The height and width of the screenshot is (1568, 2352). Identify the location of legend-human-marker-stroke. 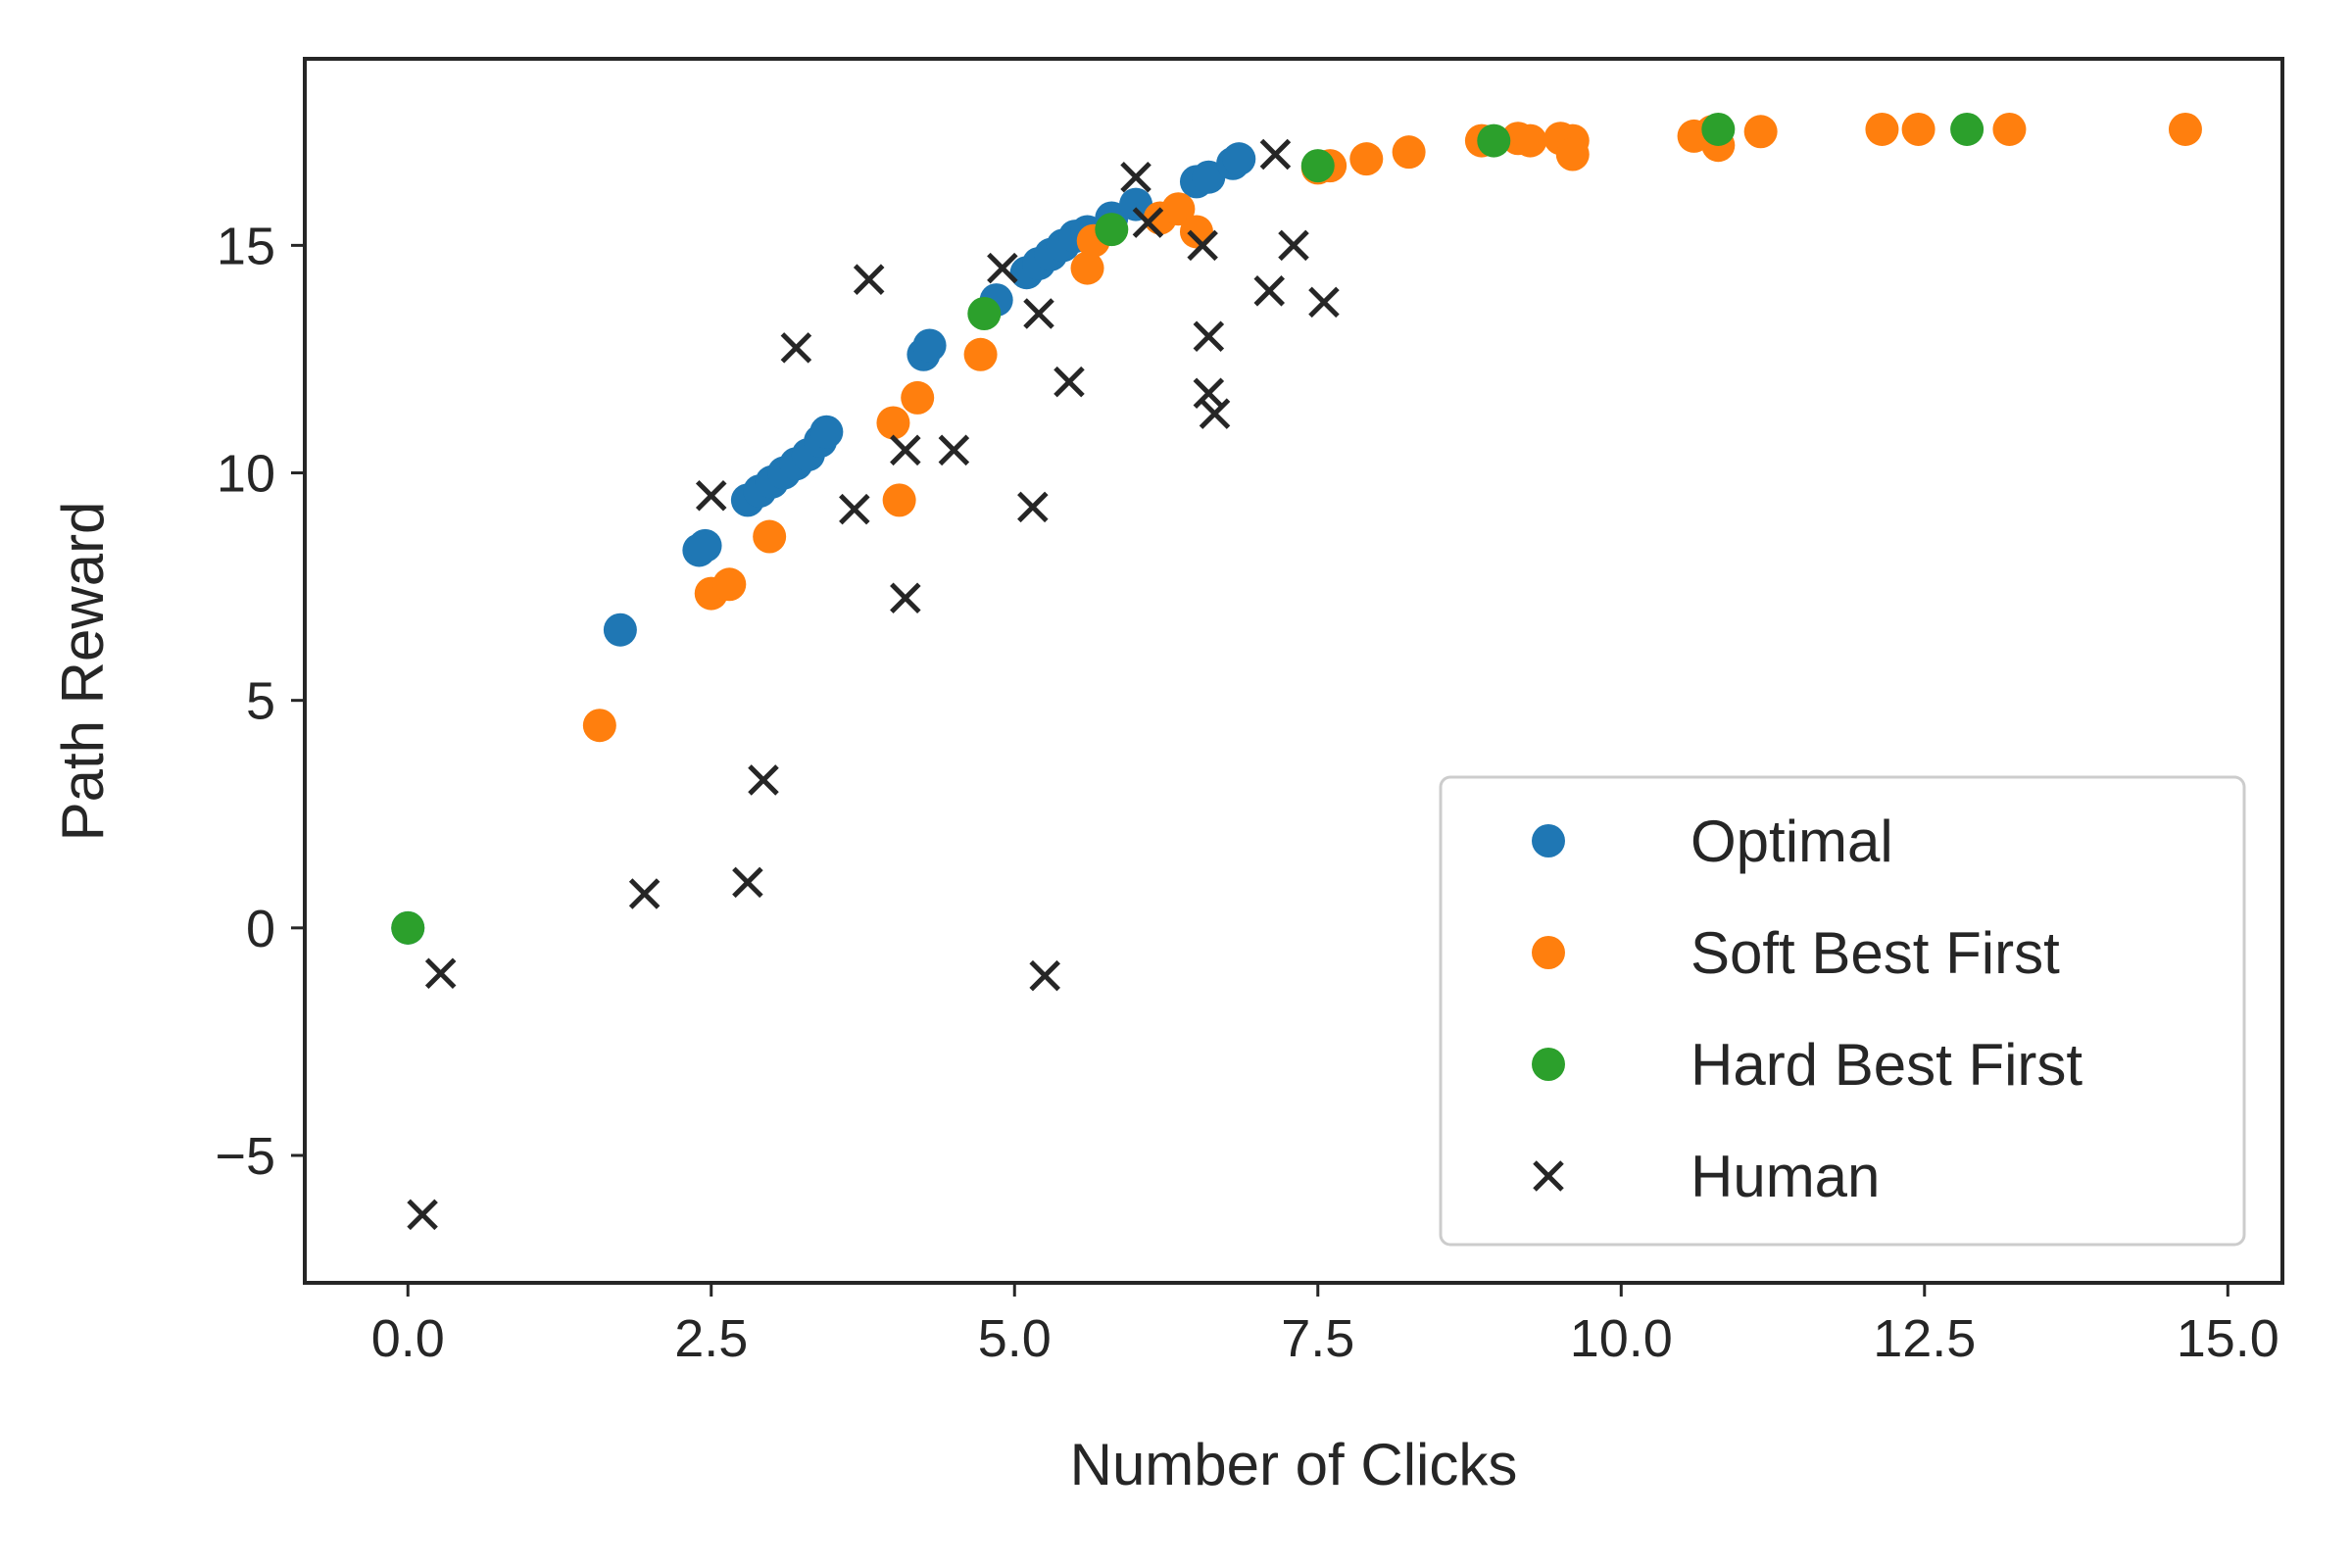
(1548, 1176).